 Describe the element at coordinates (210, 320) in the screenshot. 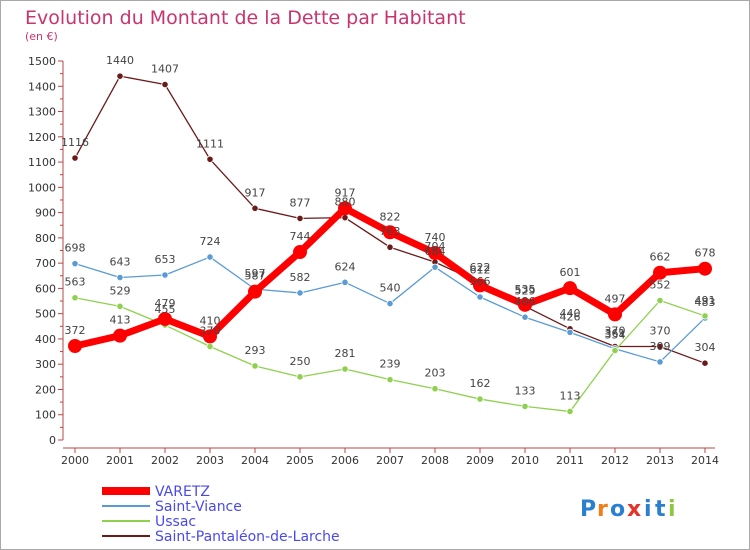

I see `data-label: 410` at that location.